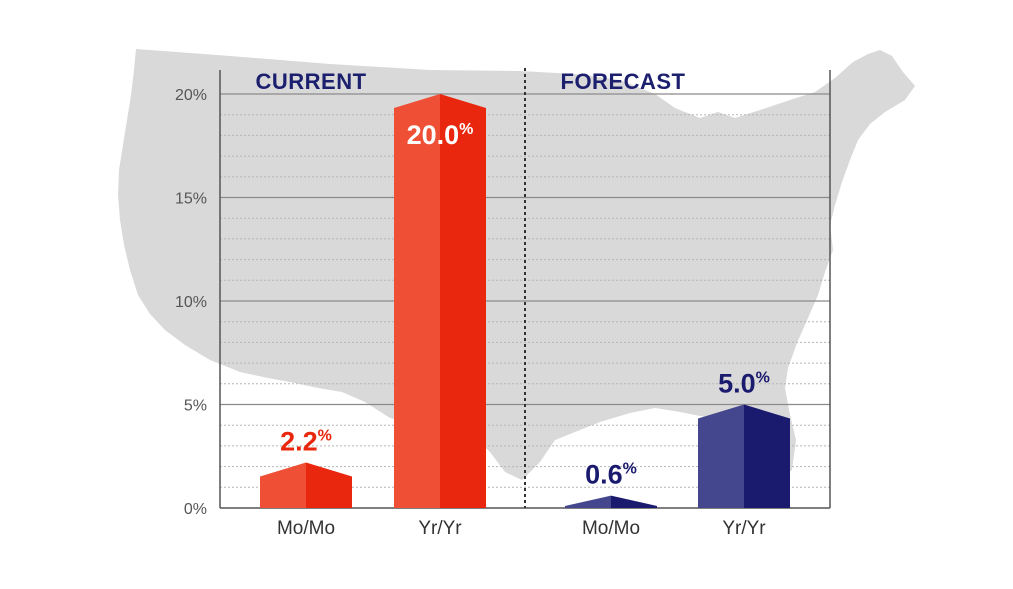 Image resolution: width=1013 pixels, height=589 pixels. Describe the element at coordinates (191, 95) in the screenshot. I see `y-tick-label: 20%` at that location.